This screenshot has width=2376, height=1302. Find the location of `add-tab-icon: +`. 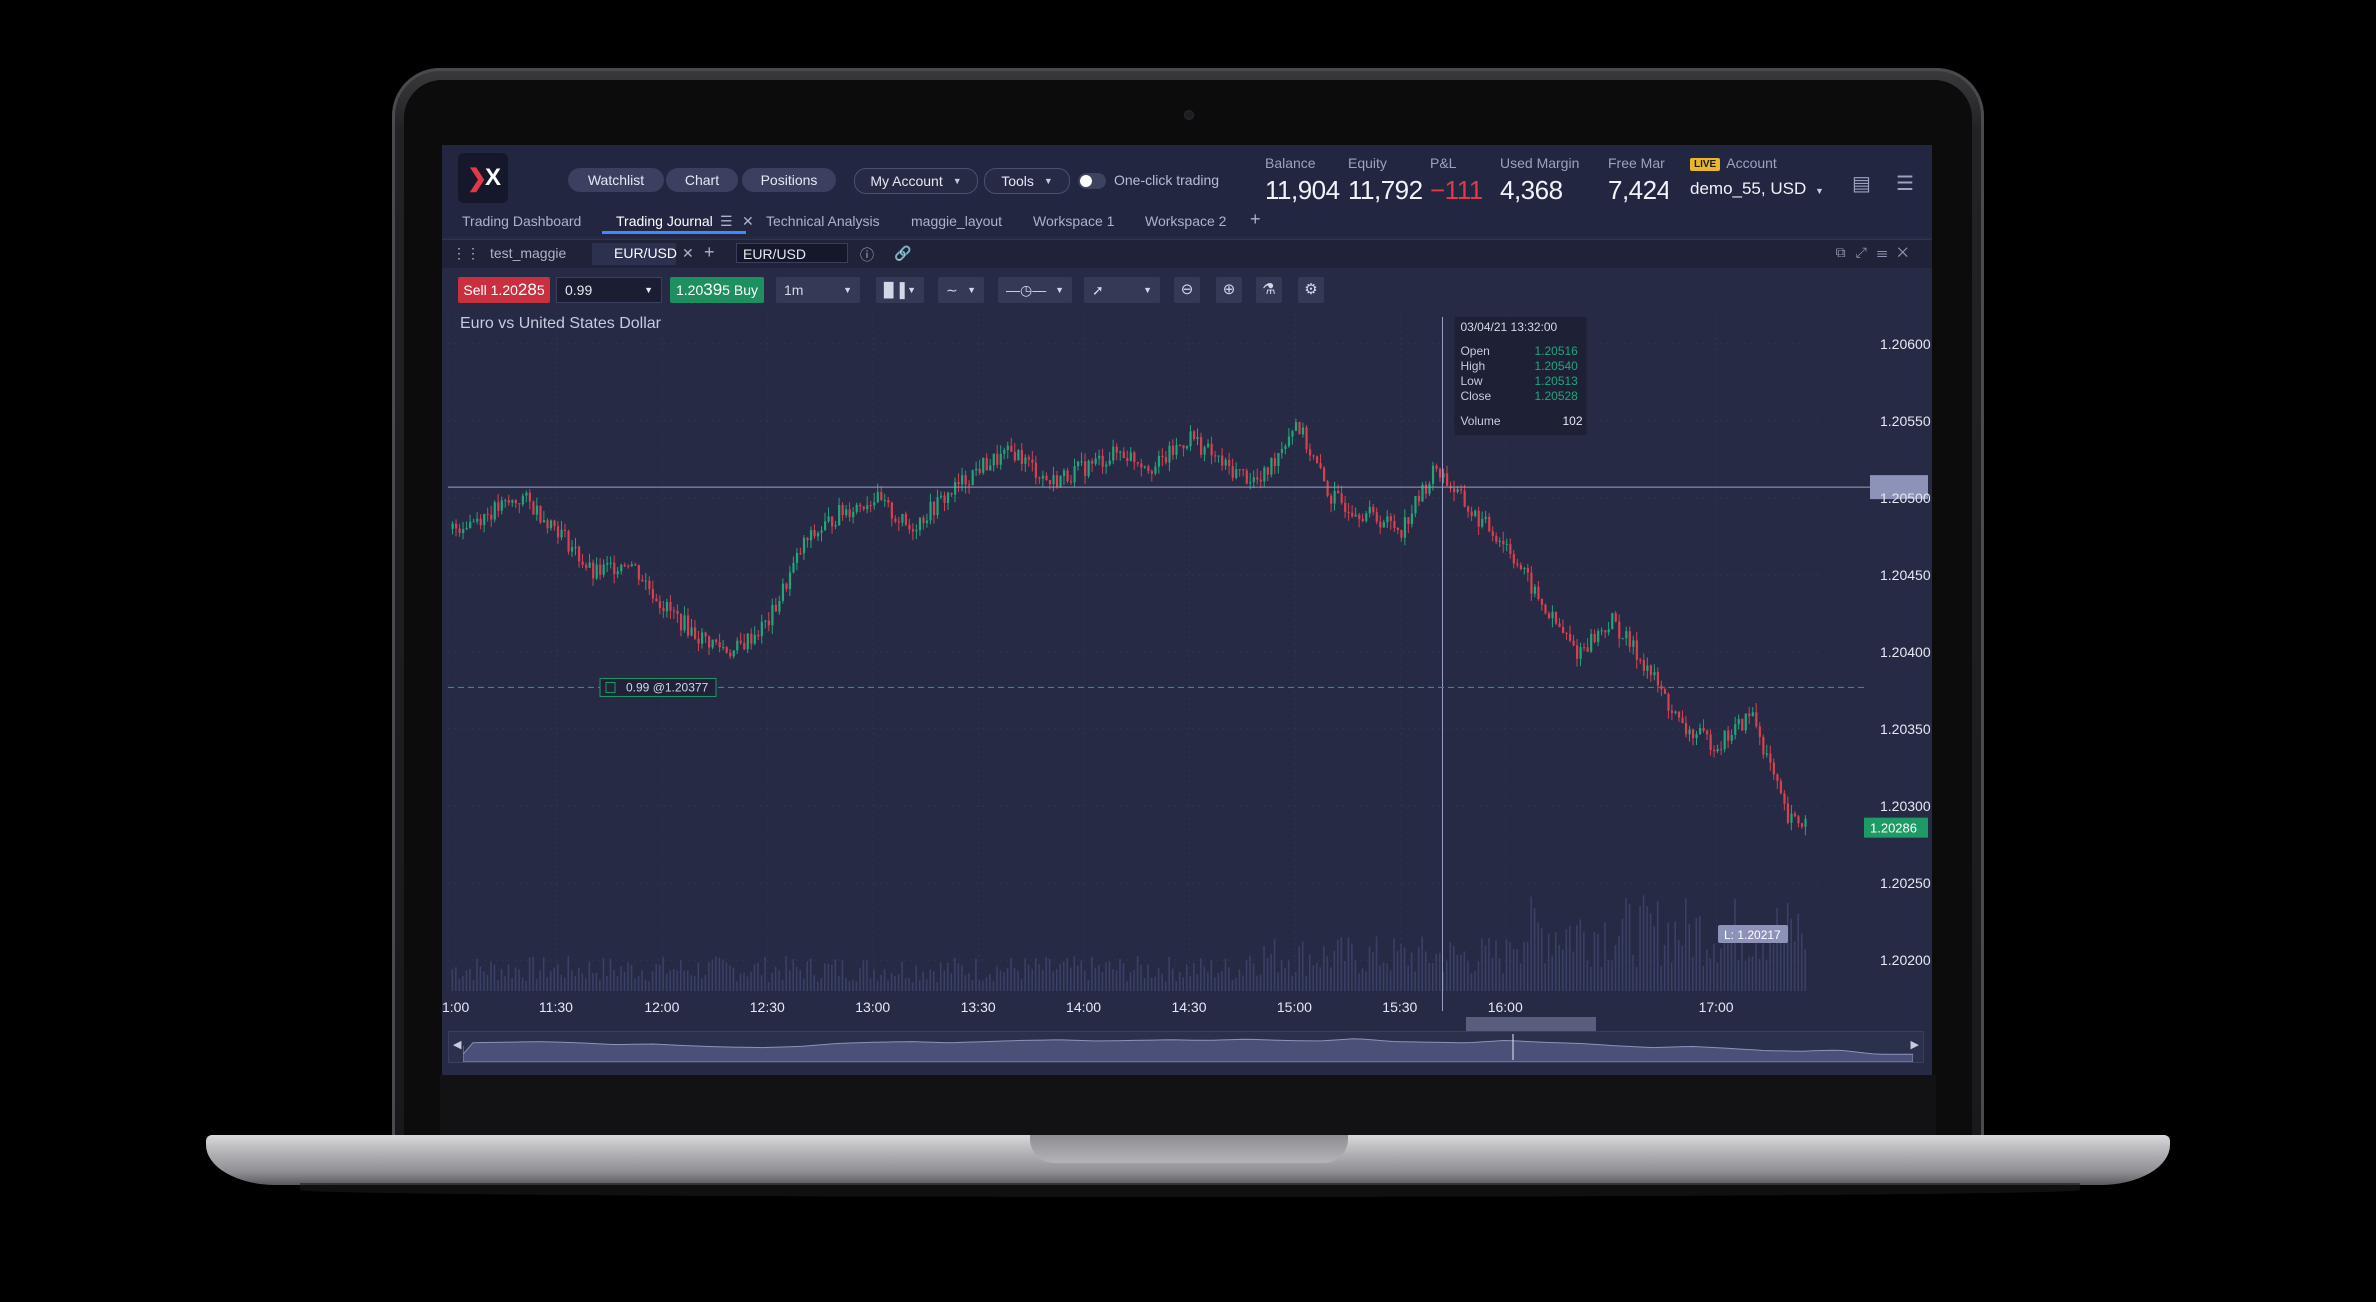

add-tab-icon: + is located at coordinates (1255, 219).